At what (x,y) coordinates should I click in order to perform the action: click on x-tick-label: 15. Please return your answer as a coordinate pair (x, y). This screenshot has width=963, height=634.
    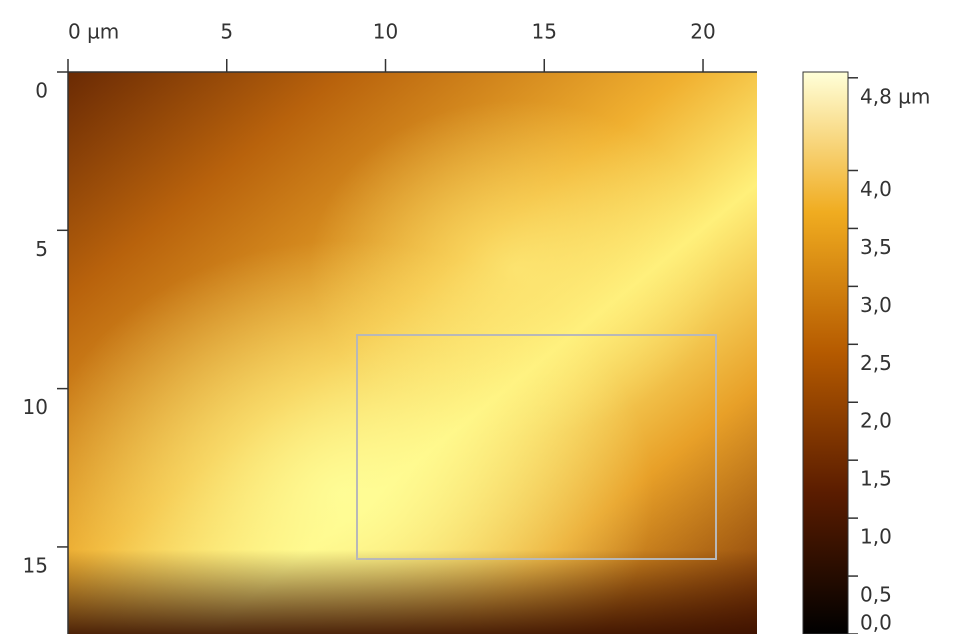
    Looking at the image, I should click on (544, 32).